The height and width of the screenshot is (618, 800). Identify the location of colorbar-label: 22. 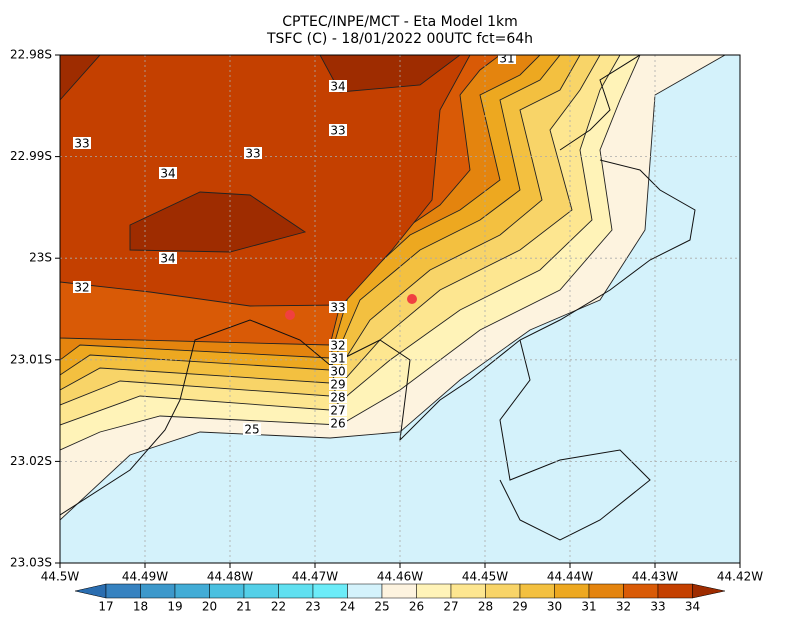
(278, 607).